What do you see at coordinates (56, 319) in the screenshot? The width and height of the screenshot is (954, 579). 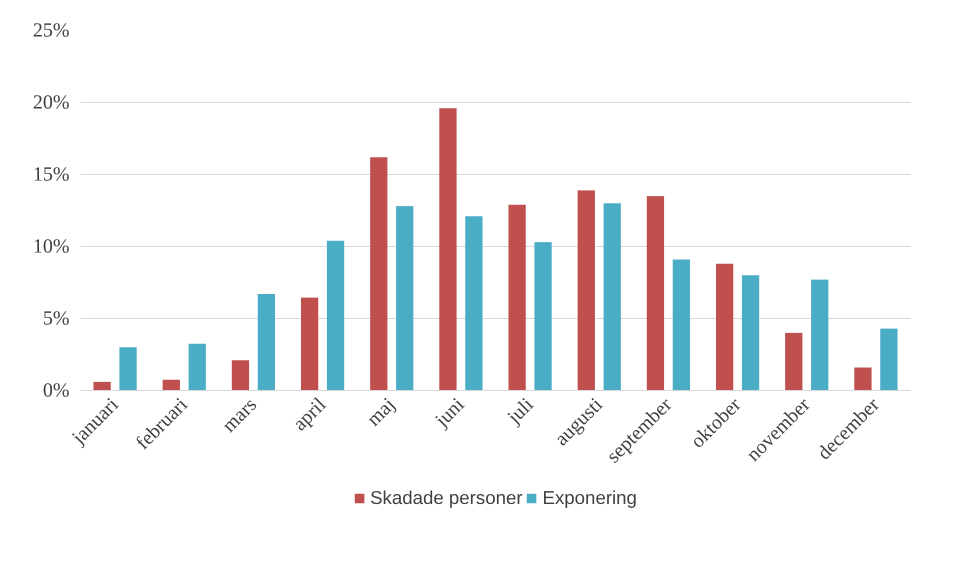 I see `y-tick-label: 5%` at bounding box center [56, 319].